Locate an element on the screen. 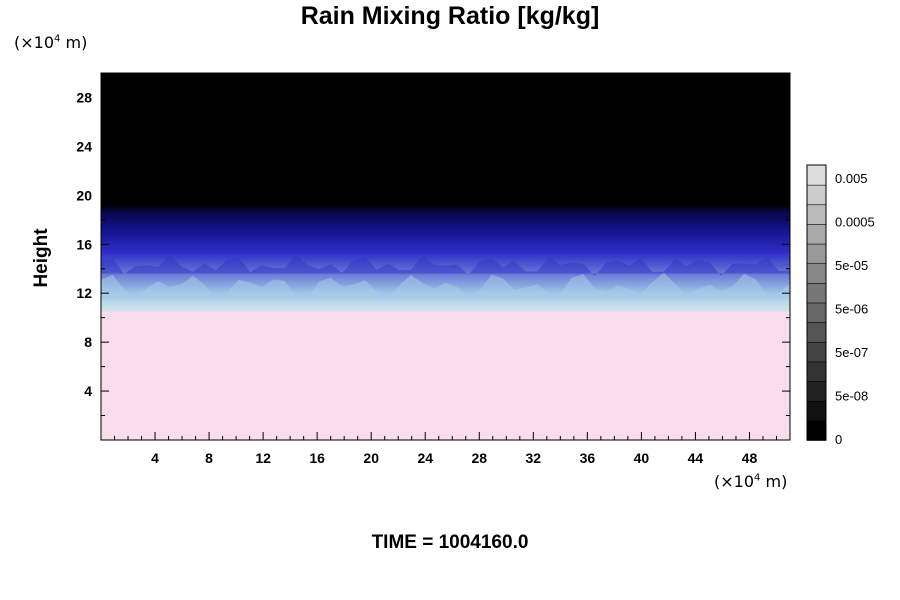 The width and height of the screenshot is (900, 600). colorbar-label: 5e-08 is located at coordinates (851, 396).